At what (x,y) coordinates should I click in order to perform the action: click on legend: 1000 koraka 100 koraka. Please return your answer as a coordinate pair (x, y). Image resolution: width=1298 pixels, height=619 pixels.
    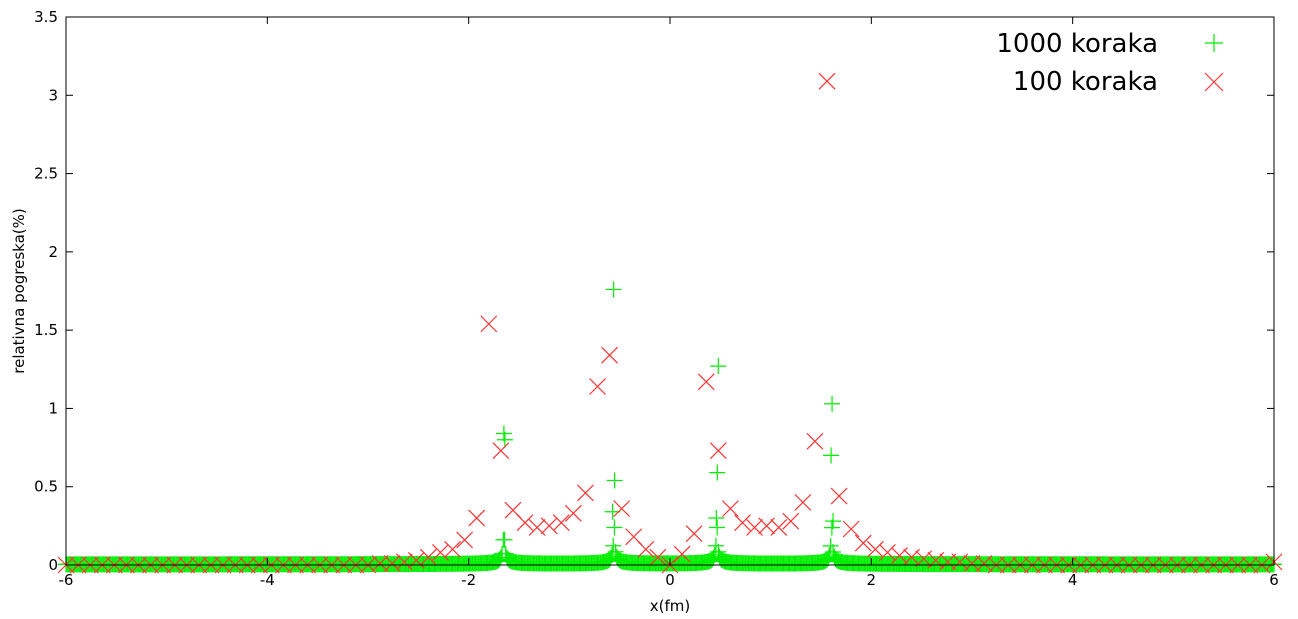
    Looking at the image, I should click on (1110, 63).